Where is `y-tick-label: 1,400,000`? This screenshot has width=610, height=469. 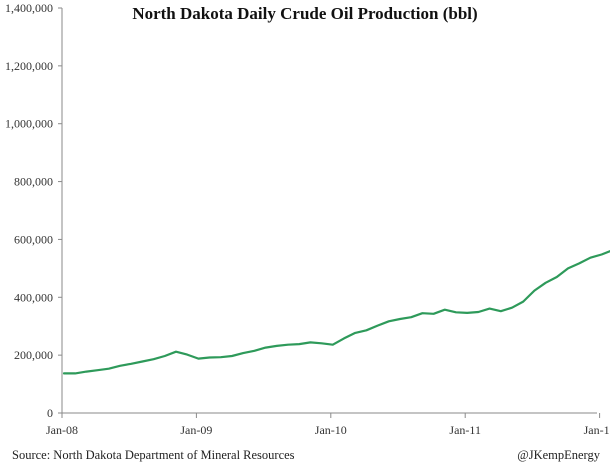 y-tick-label: 1,400,000 is located at coordinates (29, 8).